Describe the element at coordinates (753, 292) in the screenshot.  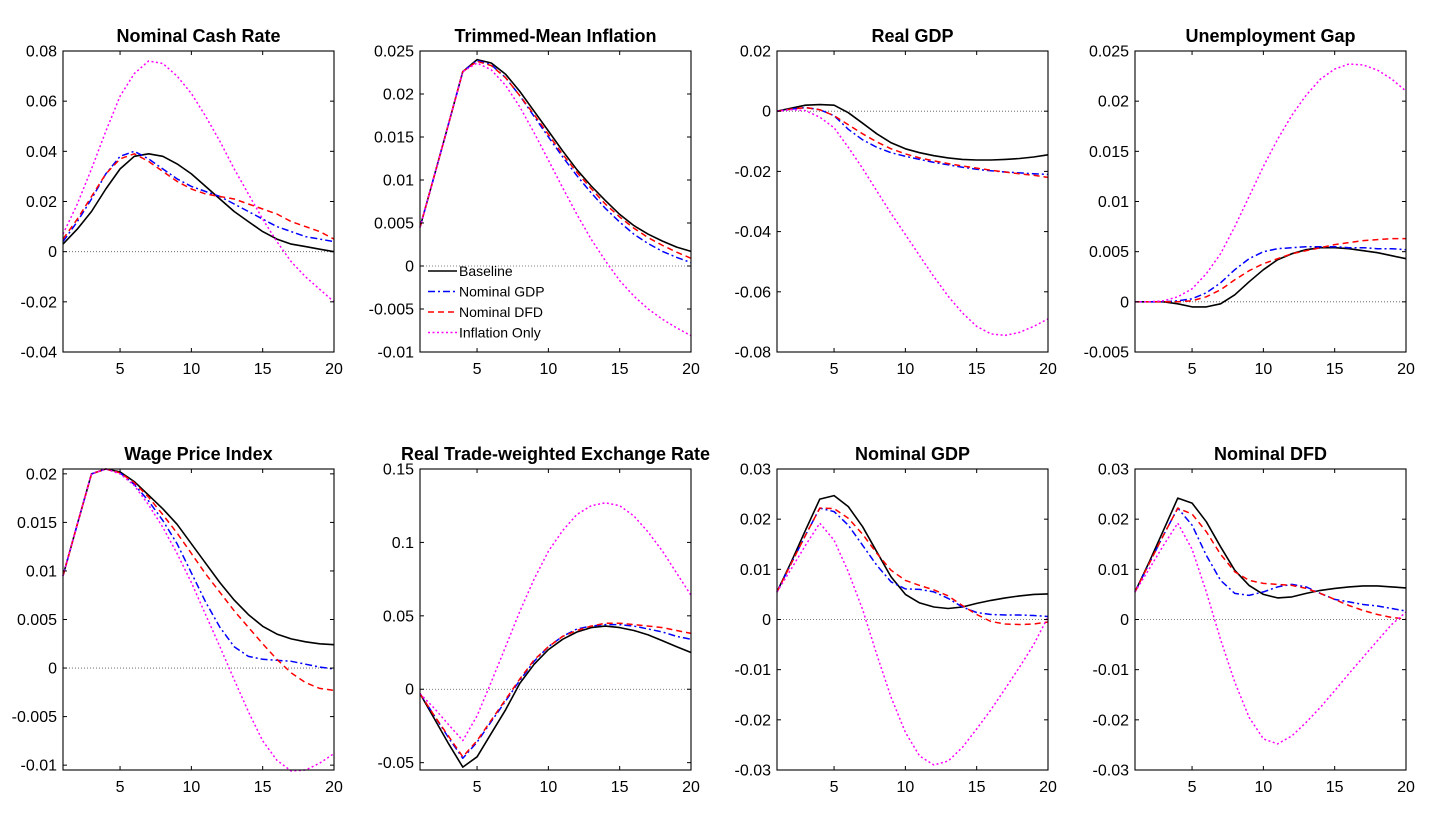
I see `y-tick-label: -0.06` at that location.